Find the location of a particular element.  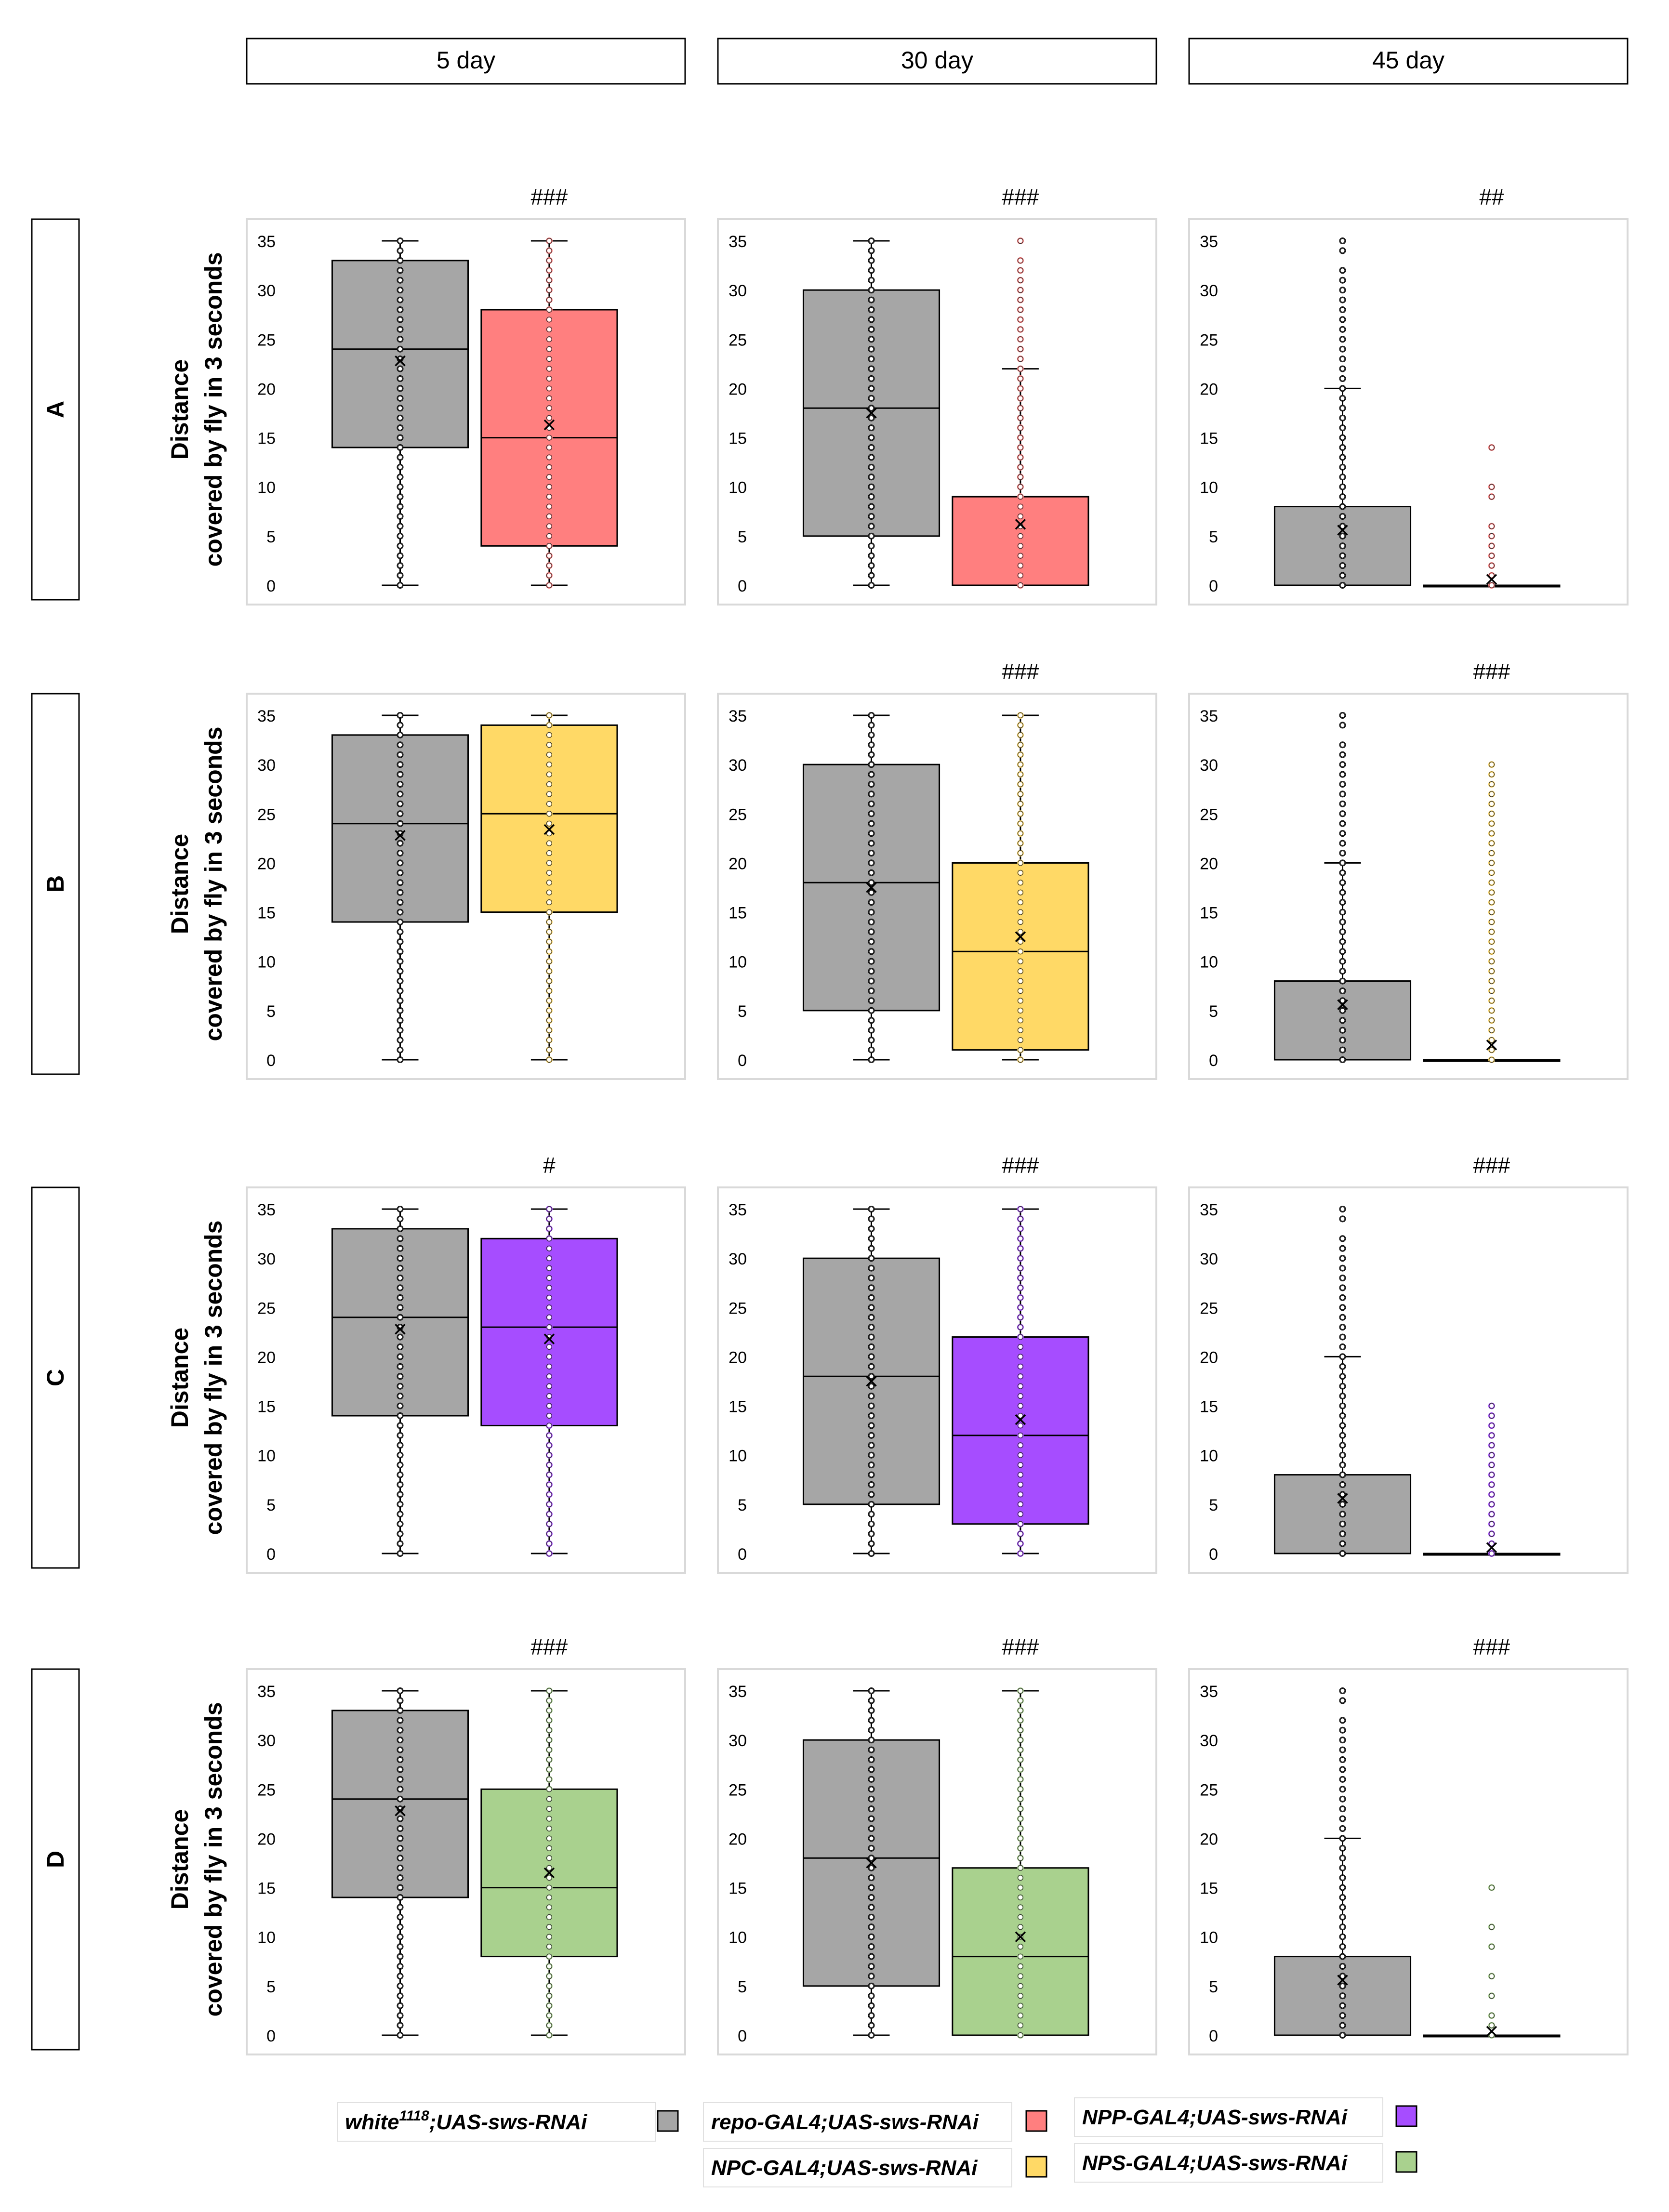

y-tick-label: 25 is located at coordinates (1209, 1308).